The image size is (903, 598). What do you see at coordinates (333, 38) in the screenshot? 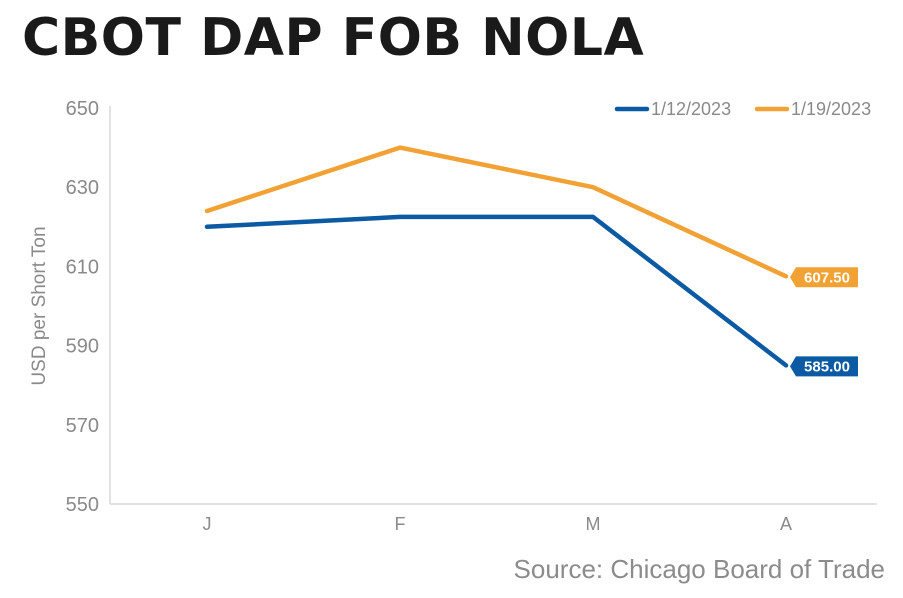
I see `chart-title: CBOT DAP FOB NOLA` at bounding box center [333, 38].